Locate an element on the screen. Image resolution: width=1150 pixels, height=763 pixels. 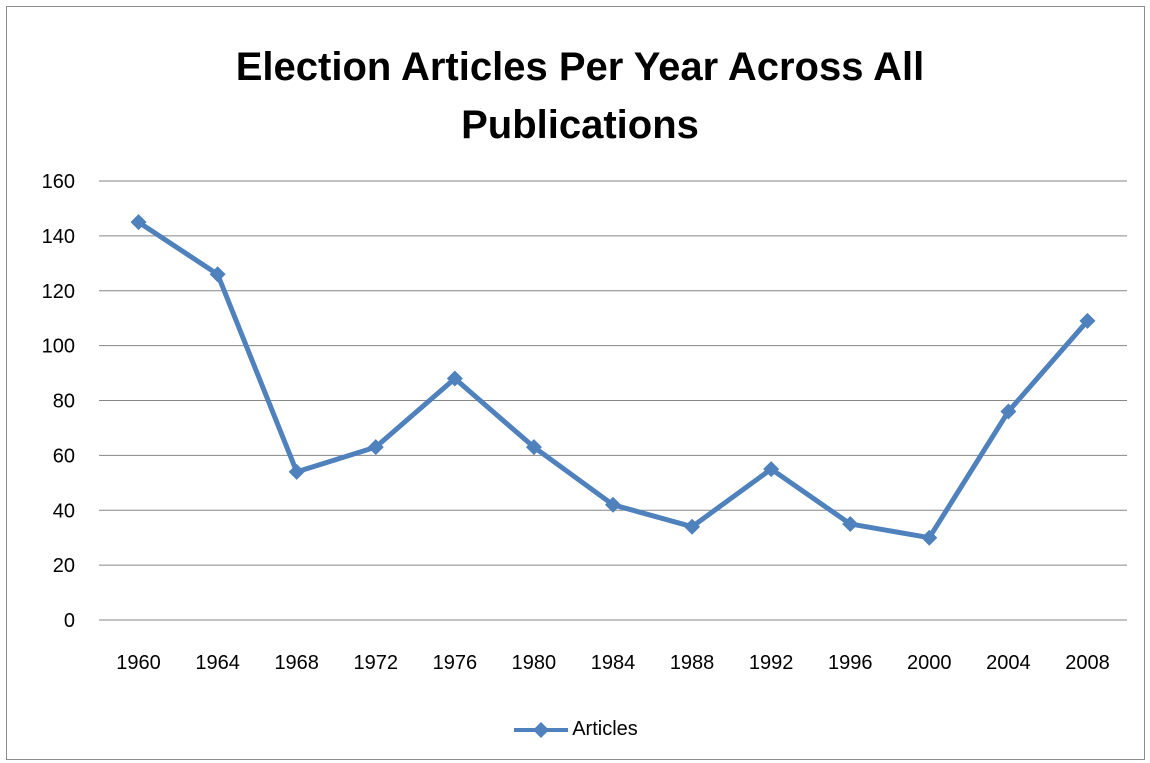
y-tick-label: 0 is located at coordinates (69, 621).